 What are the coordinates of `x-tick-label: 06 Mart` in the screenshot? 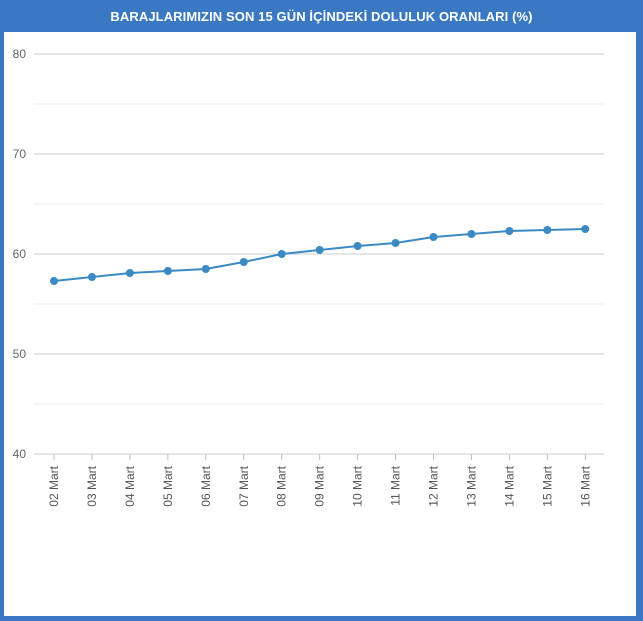 It's located at (206, 485).